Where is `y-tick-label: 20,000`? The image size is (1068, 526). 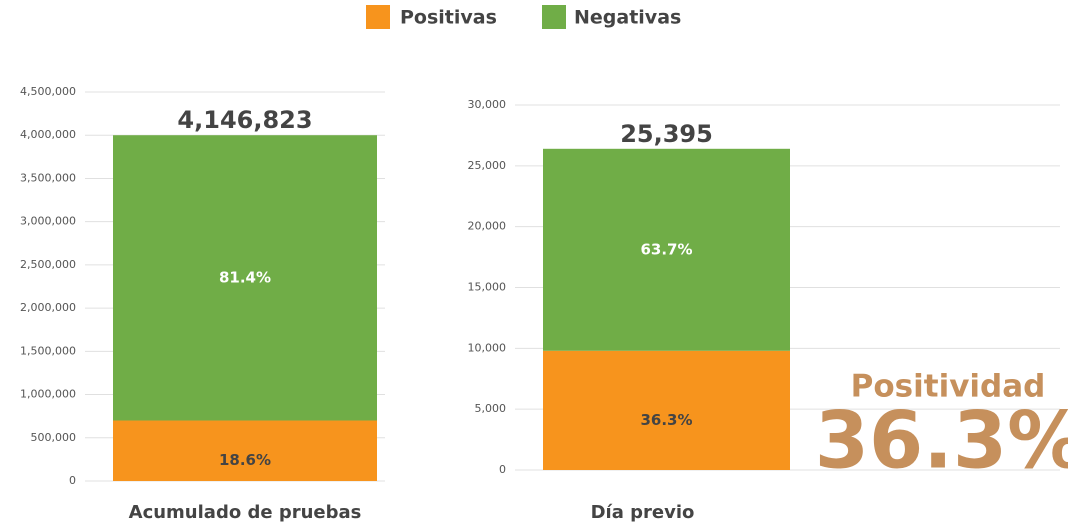 y-tick-label: 20,000 is located at coordinates (487, 226).